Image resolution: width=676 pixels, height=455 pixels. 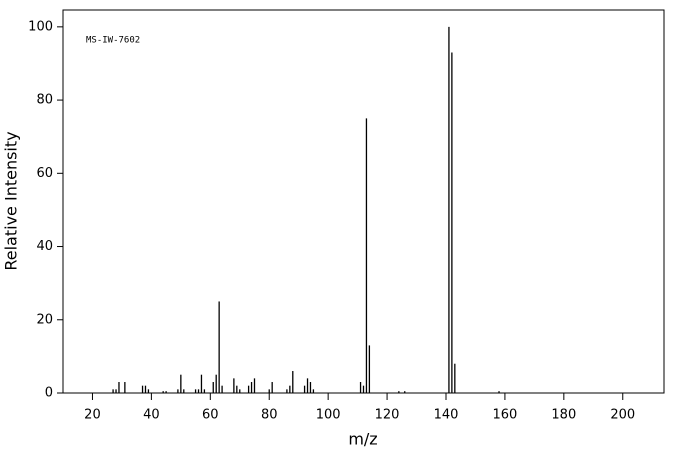 I want to click on x-tick-label: 80, so click(x=269, y=415).